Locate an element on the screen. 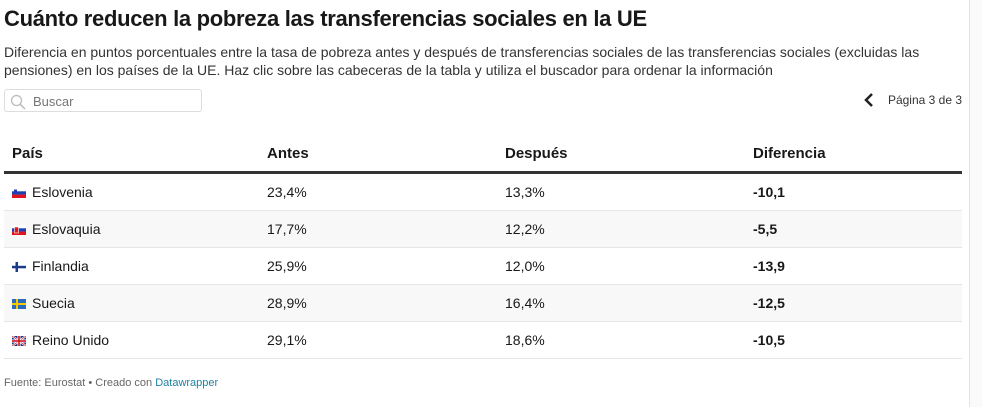 This screenshot has width=982, height=407. flag-gb-icon is located at coordinates (19, 341).